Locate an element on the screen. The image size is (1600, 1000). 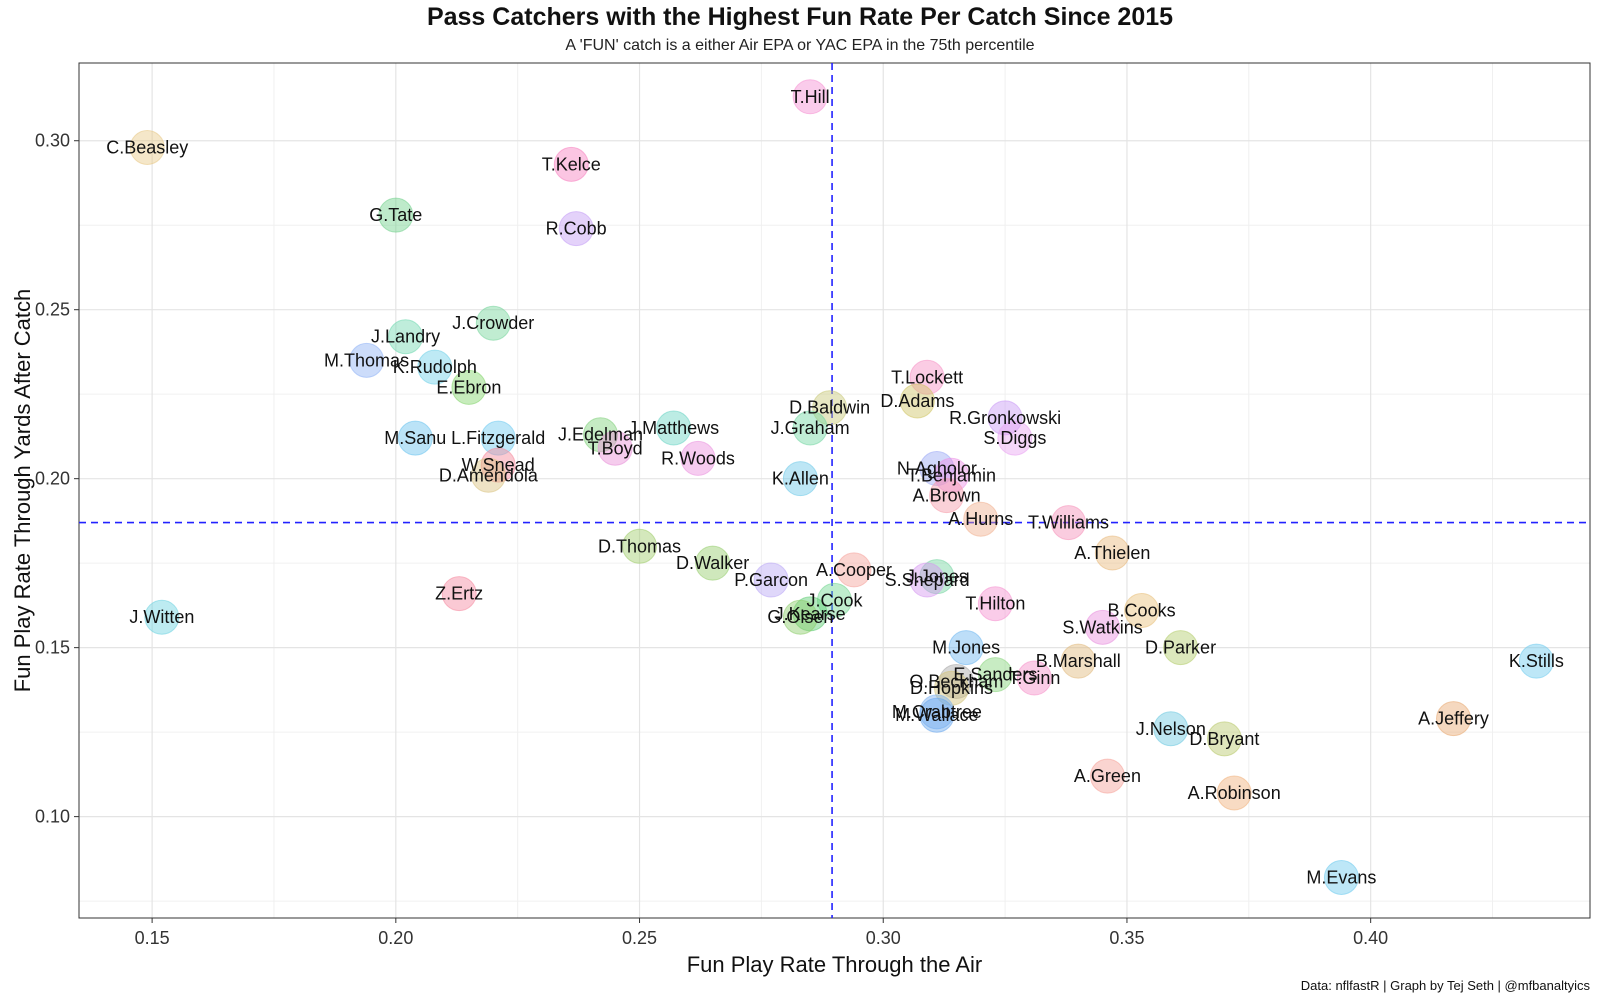
y-axis-title: Fun Play Rate Through Yards After Catch is located at coordinates (22, 491).